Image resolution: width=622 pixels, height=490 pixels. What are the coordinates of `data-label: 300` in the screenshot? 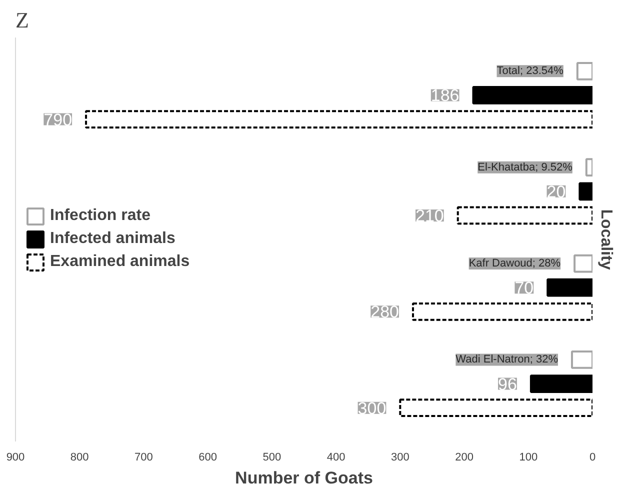 It's located at (372, 408).